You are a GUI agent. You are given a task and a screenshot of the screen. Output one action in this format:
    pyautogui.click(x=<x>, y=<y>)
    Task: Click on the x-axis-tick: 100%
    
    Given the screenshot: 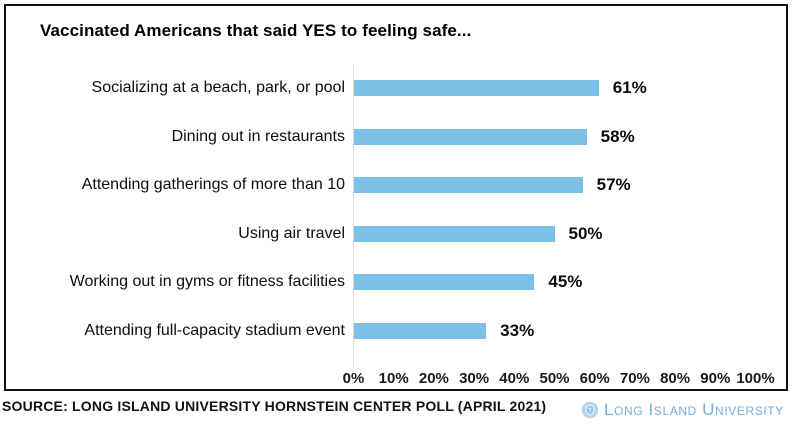 What is the action you would take?
    pyautogui.click(x=755, y=378)
    